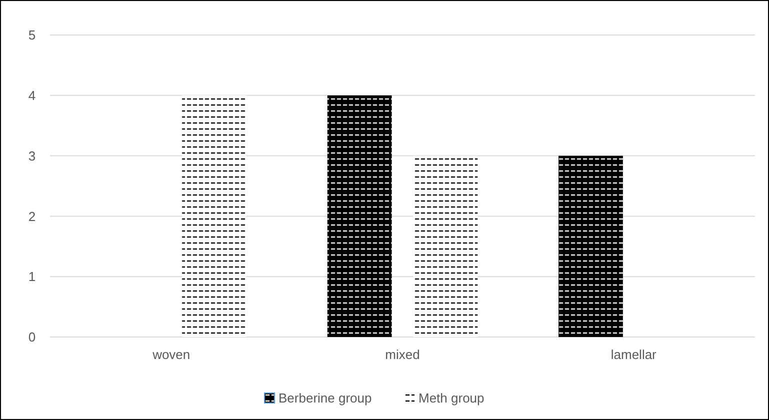 This screenshot has width=769, height=420. I want to click on y-tick-label: 5, so click(32, 35).